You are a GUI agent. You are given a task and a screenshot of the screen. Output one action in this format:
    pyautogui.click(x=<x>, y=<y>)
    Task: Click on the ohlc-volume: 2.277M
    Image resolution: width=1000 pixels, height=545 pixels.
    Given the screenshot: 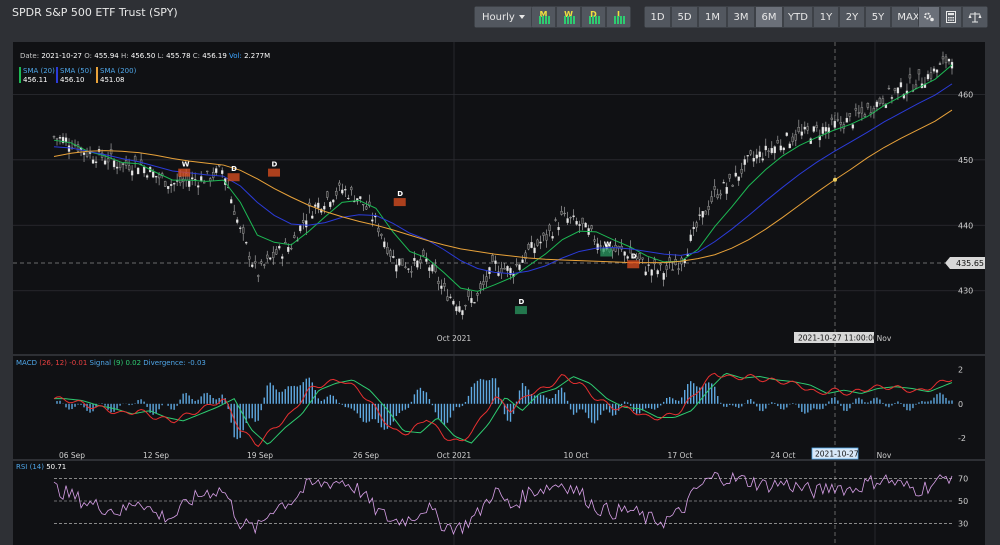 What is the action you would take?
    pyautogui.click(x=257, y=56)
    